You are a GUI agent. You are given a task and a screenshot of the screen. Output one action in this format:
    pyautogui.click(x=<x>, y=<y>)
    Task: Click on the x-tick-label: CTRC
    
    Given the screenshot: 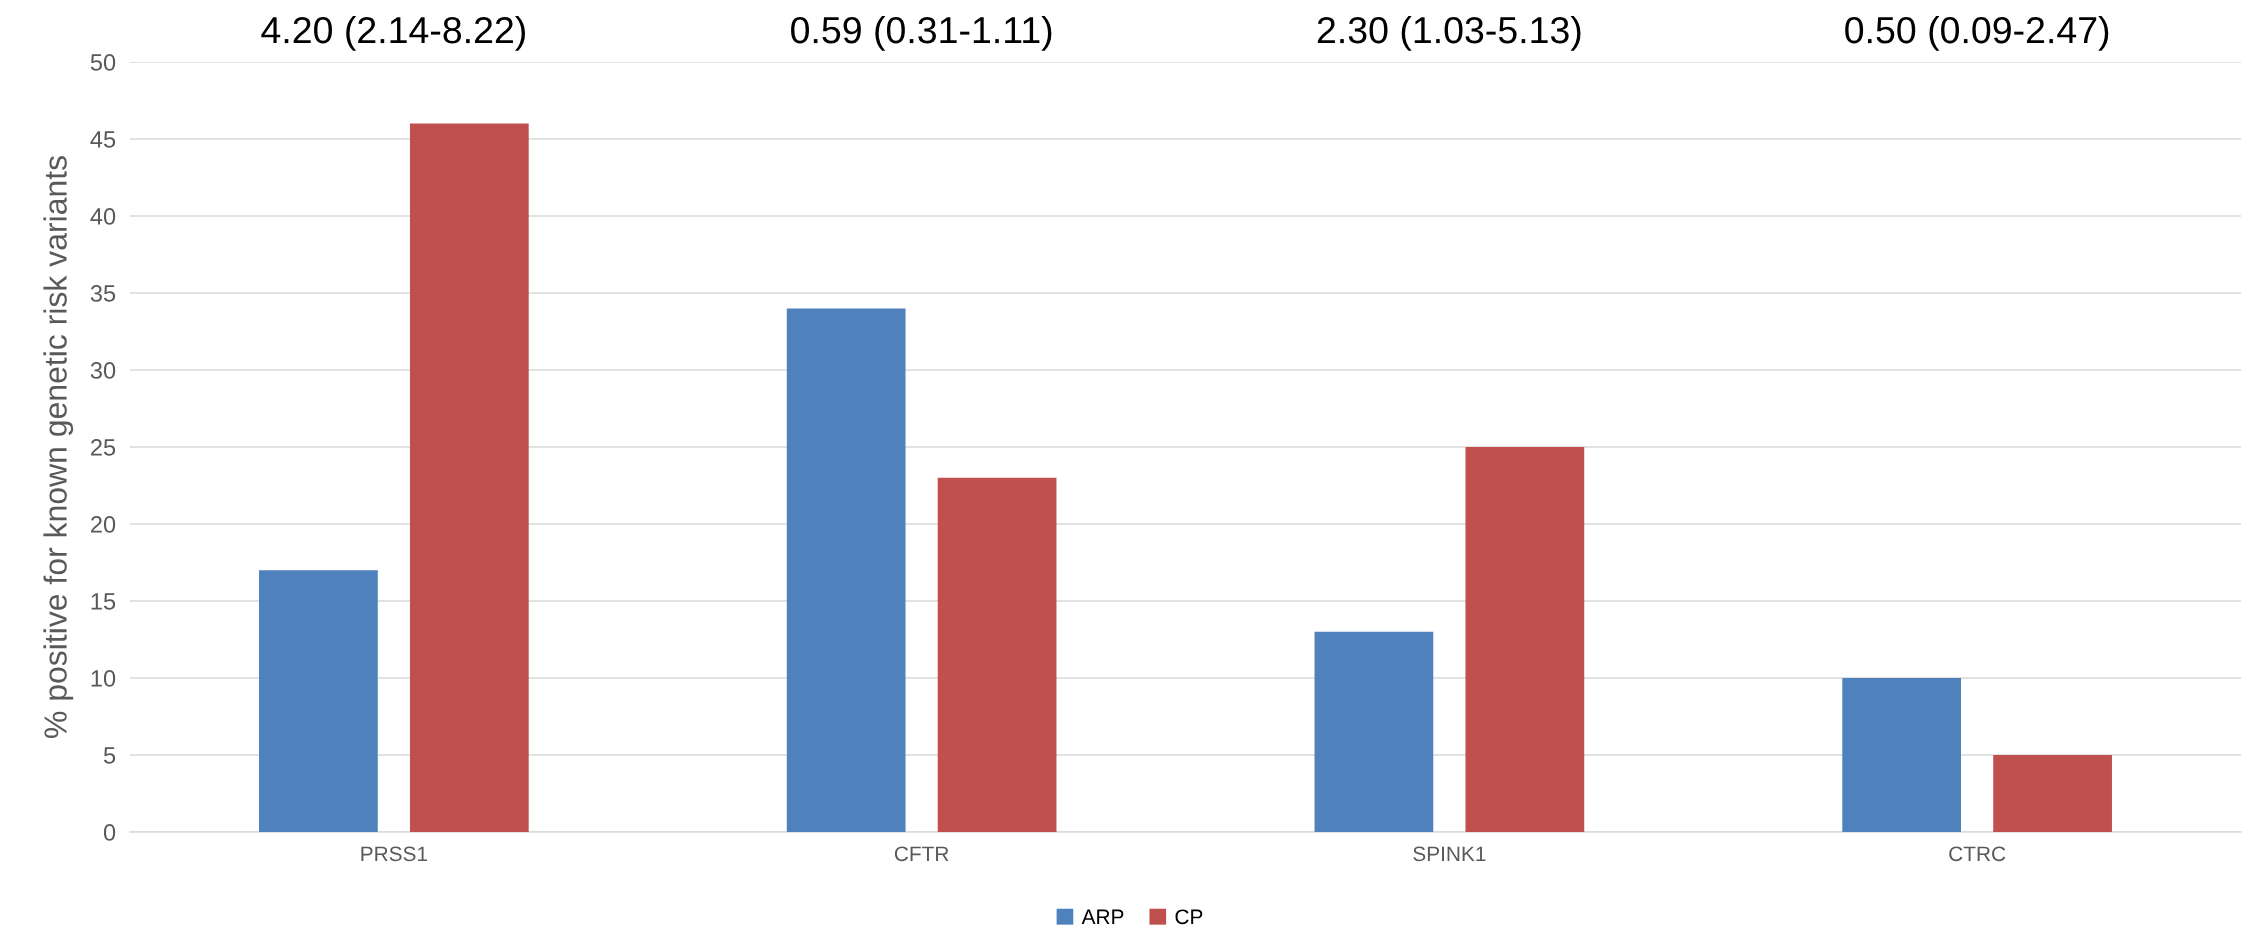 What is the action you would take?
    pyautogui.click(x=1977, y=854)
    